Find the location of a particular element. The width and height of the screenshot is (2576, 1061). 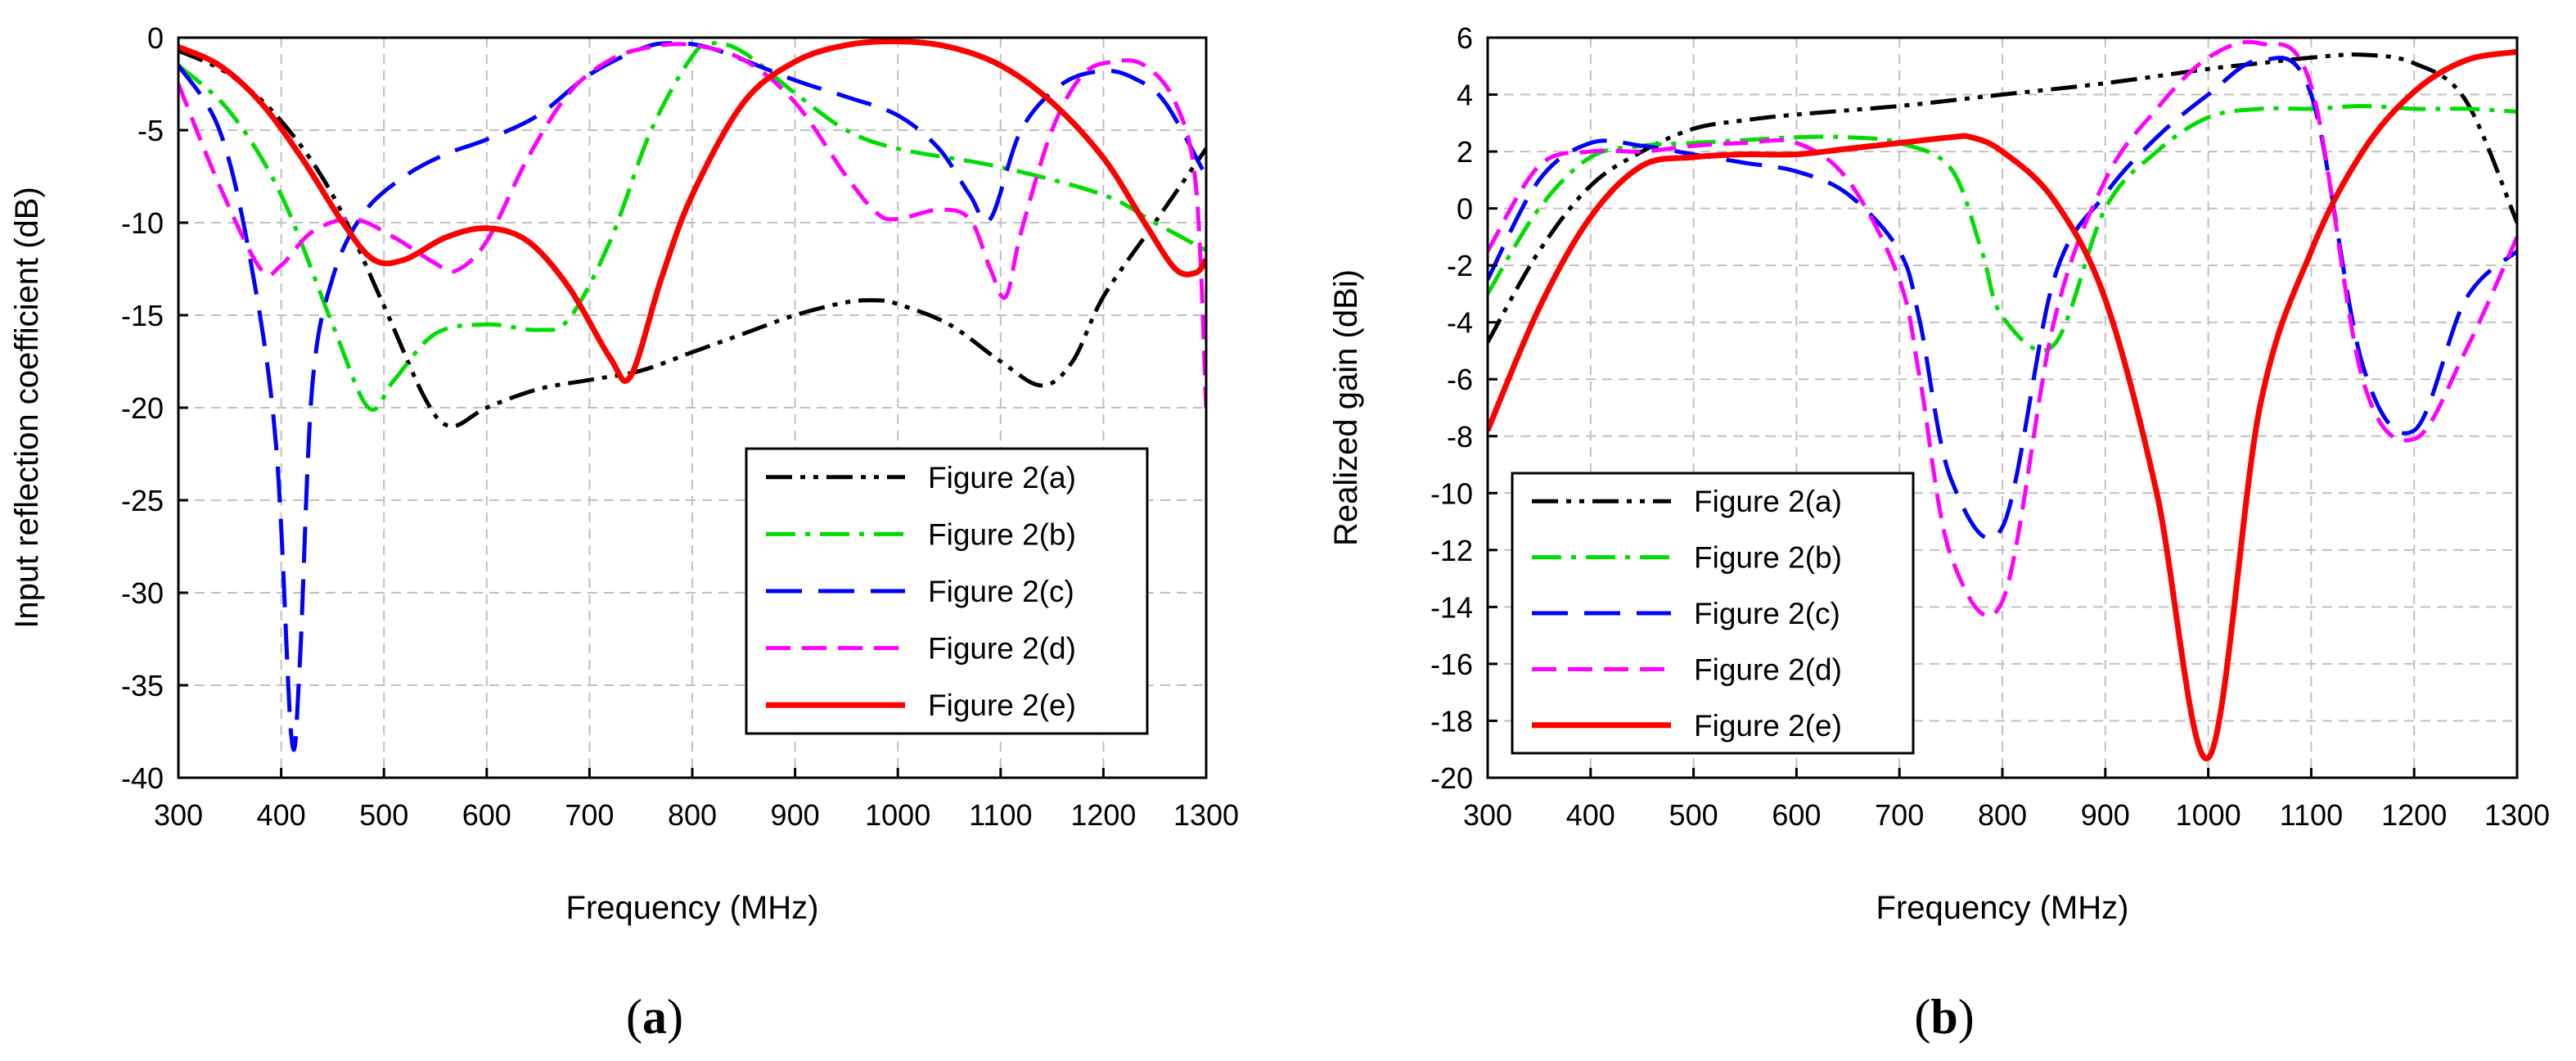

panel-caption: (b) is located at coordinates (1944, 1017).